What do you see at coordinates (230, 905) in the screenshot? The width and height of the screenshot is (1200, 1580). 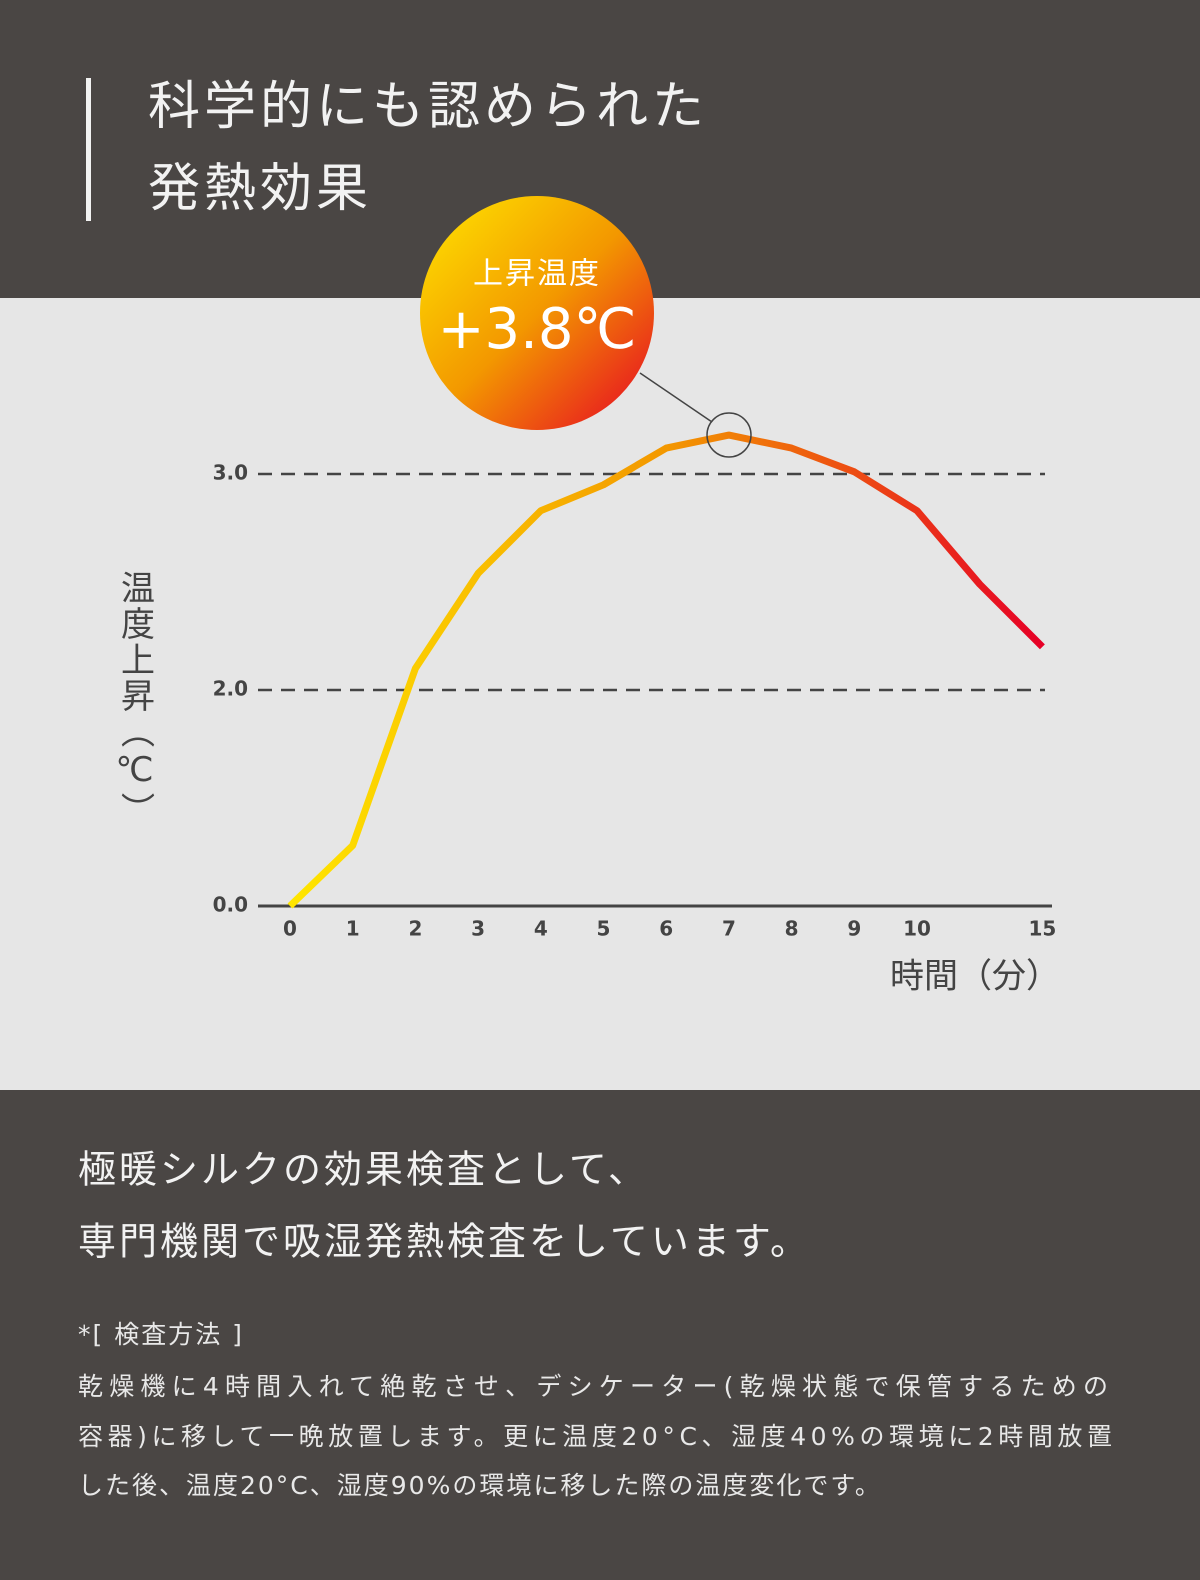 I see `y-tick-label: 0.0` at bounding box center [230, 905].